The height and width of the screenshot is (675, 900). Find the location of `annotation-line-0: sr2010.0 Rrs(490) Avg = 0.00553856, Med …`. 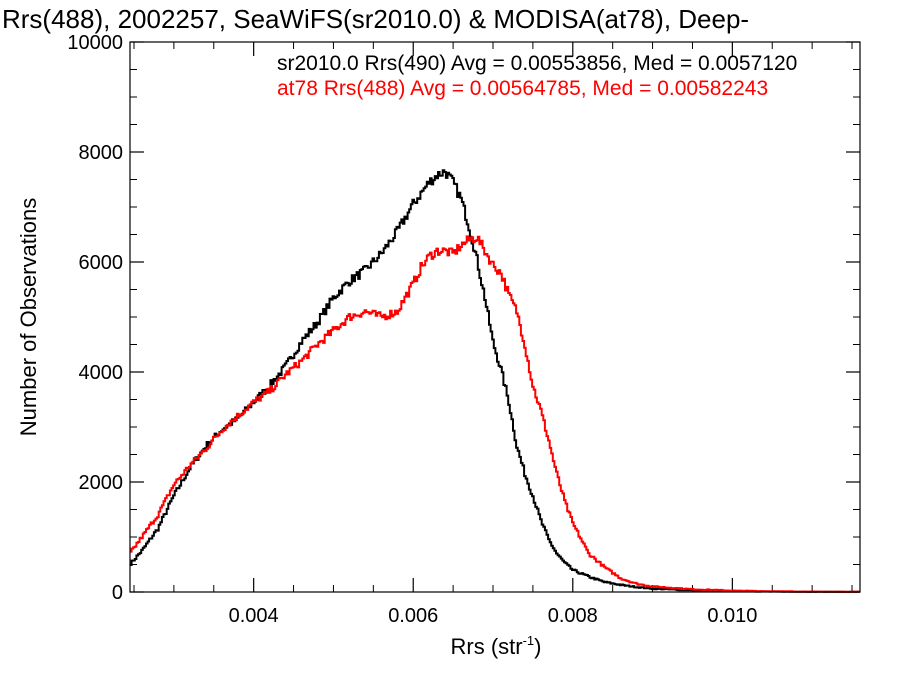

annotation-line-0: sr2010.0 Rrs(490) Avg = 0.00553856, Med … is located at coordinates (537, 63).